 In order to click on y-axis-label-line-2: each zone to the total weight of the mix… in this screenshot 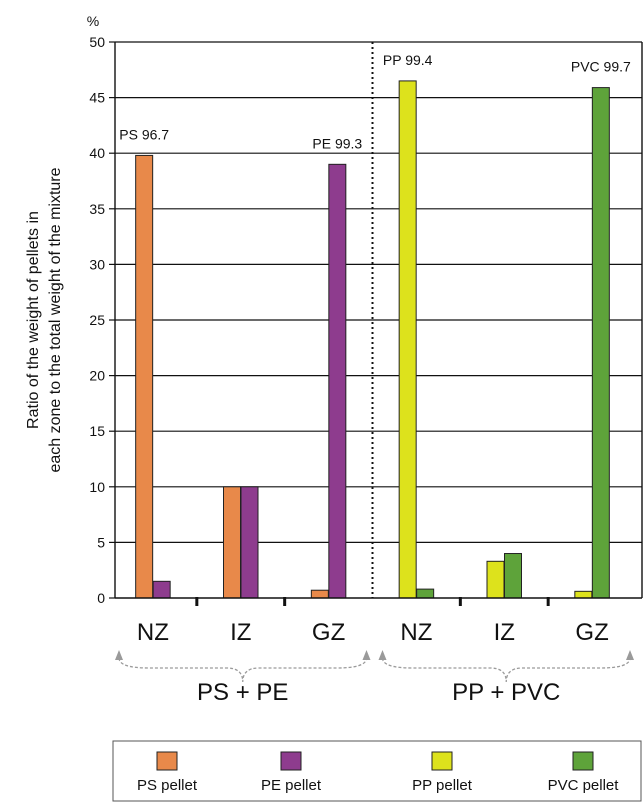, I will do `click(55, 319)`.